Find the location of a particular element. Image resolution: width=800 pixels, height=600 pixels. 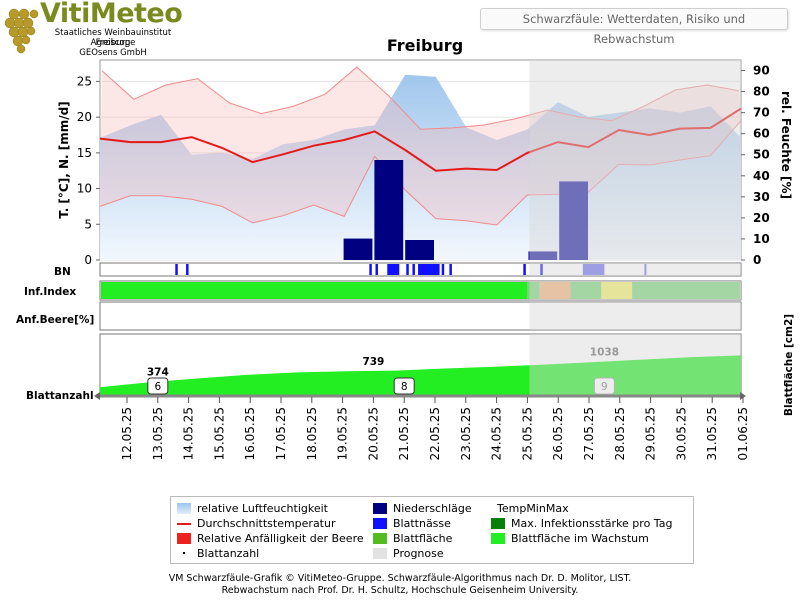

right-axis-tick-label: 40 is located at coordinates (761, 176).